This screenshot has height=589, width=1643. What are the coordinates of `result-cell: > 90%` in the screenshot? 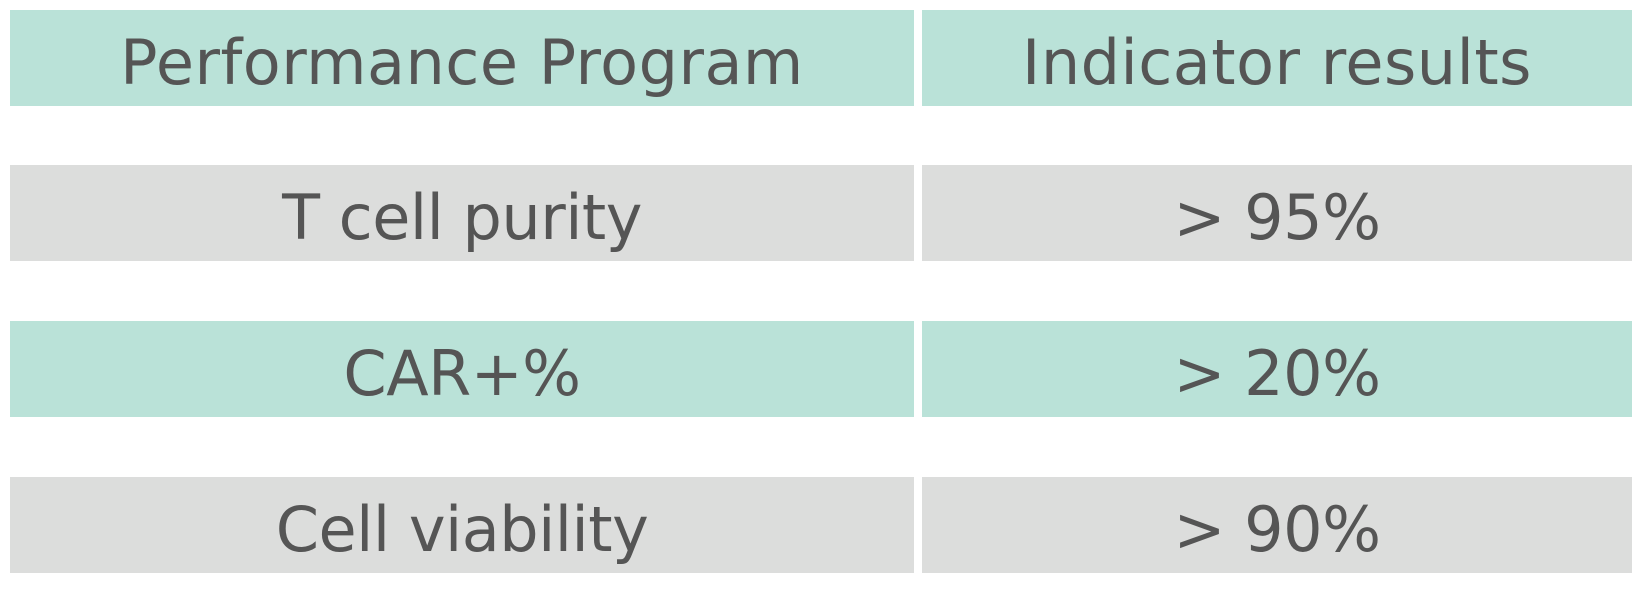 It's located at (1277, 525).